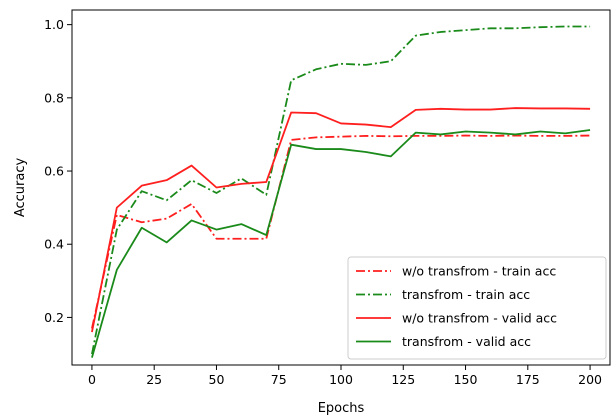 The height and width of the screenshot is (417, 615). I want to click on x-tick-label: 175, so click(528, 379).